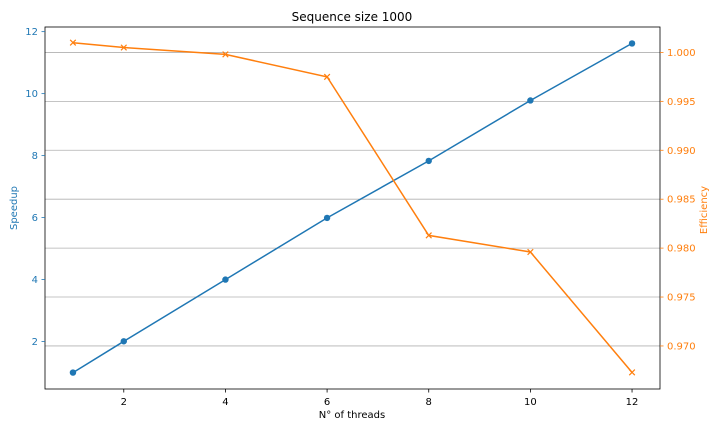 Image resolution: width=720 pixels, height=432 pixels. Describe the element at coordinates (681, 53) in the screenshot. I see `y-right-tick-label-6: 1.000` at that location.